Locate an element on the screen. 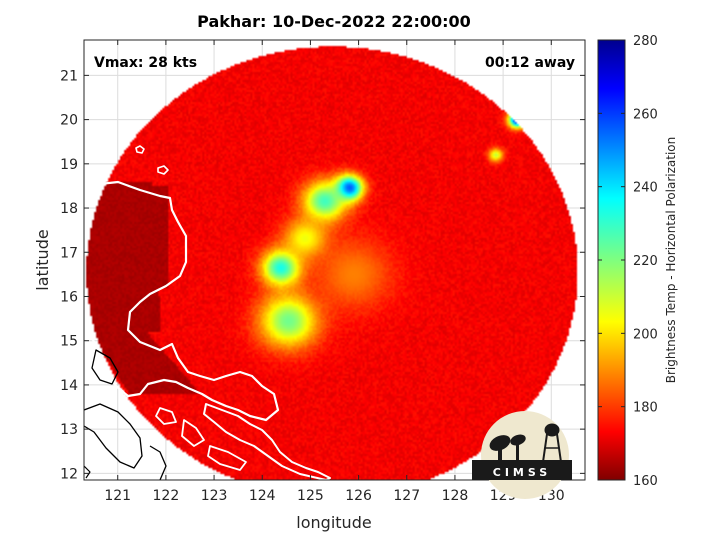  coastline-samar is located at coordinates (267, 441).